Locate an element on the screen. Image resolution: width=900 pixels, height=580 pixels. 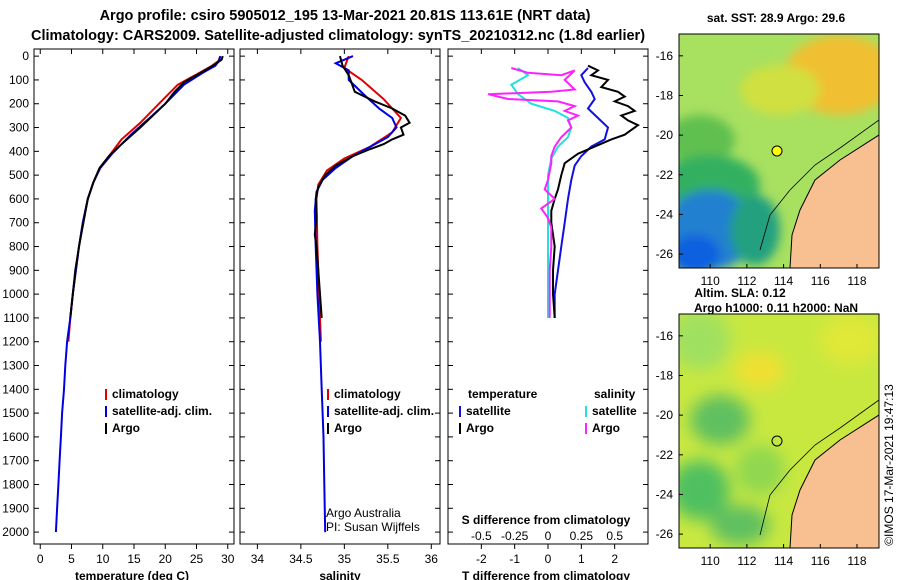
salinity-x-label: salinity is located at coordinates (340, 574).